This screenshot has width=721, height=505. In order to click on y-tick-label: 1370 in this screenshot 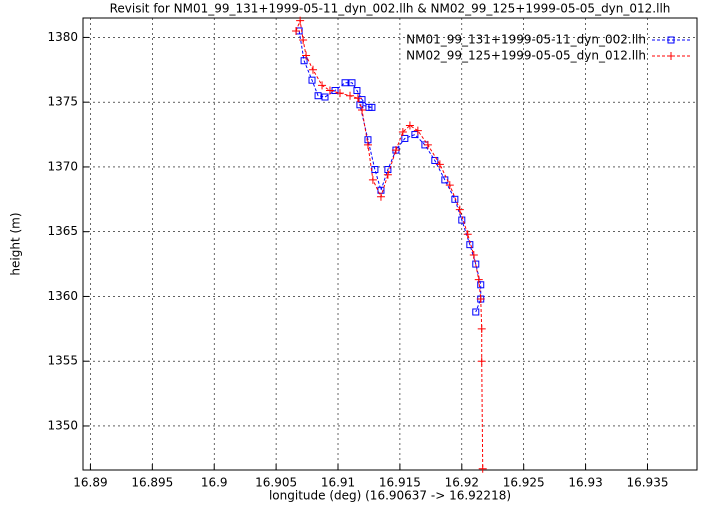, I will do `click(62, 166)`.